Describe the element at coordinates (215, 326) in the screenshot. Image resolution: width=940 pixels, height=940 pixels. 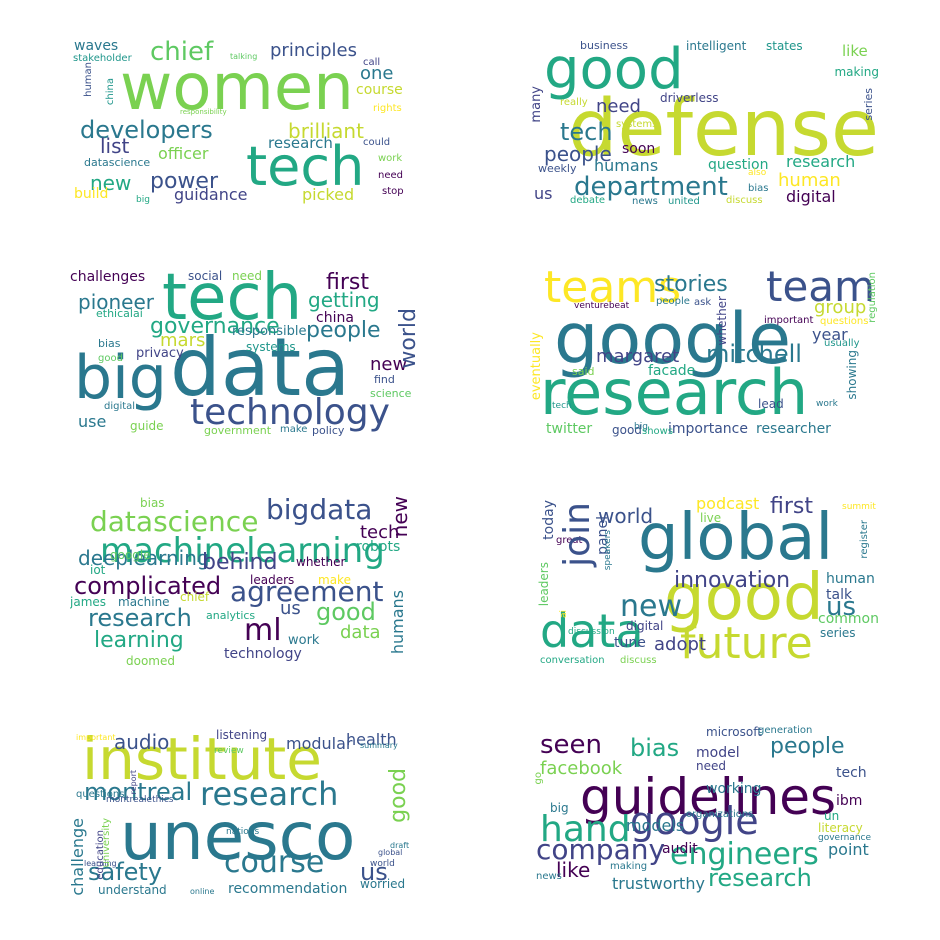
I see `cloud-word: governance` at that location.